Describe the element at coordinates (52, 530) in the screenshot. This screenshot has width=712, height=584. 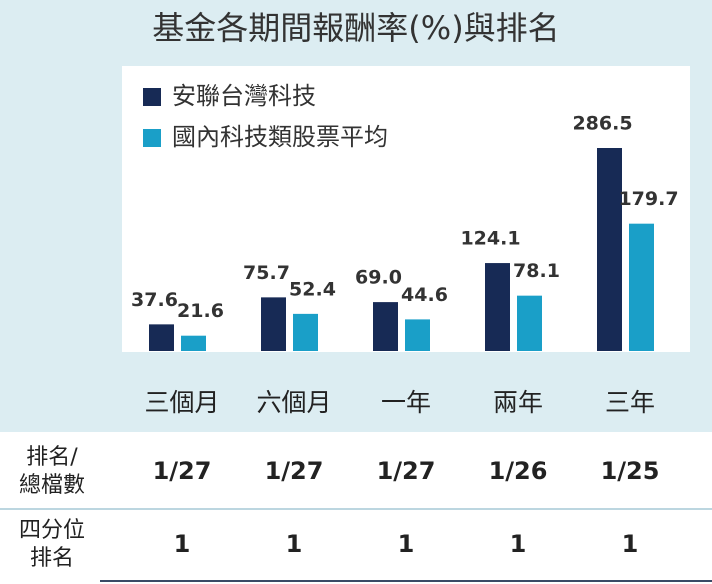
I see `row-header: 四分位` at that location.